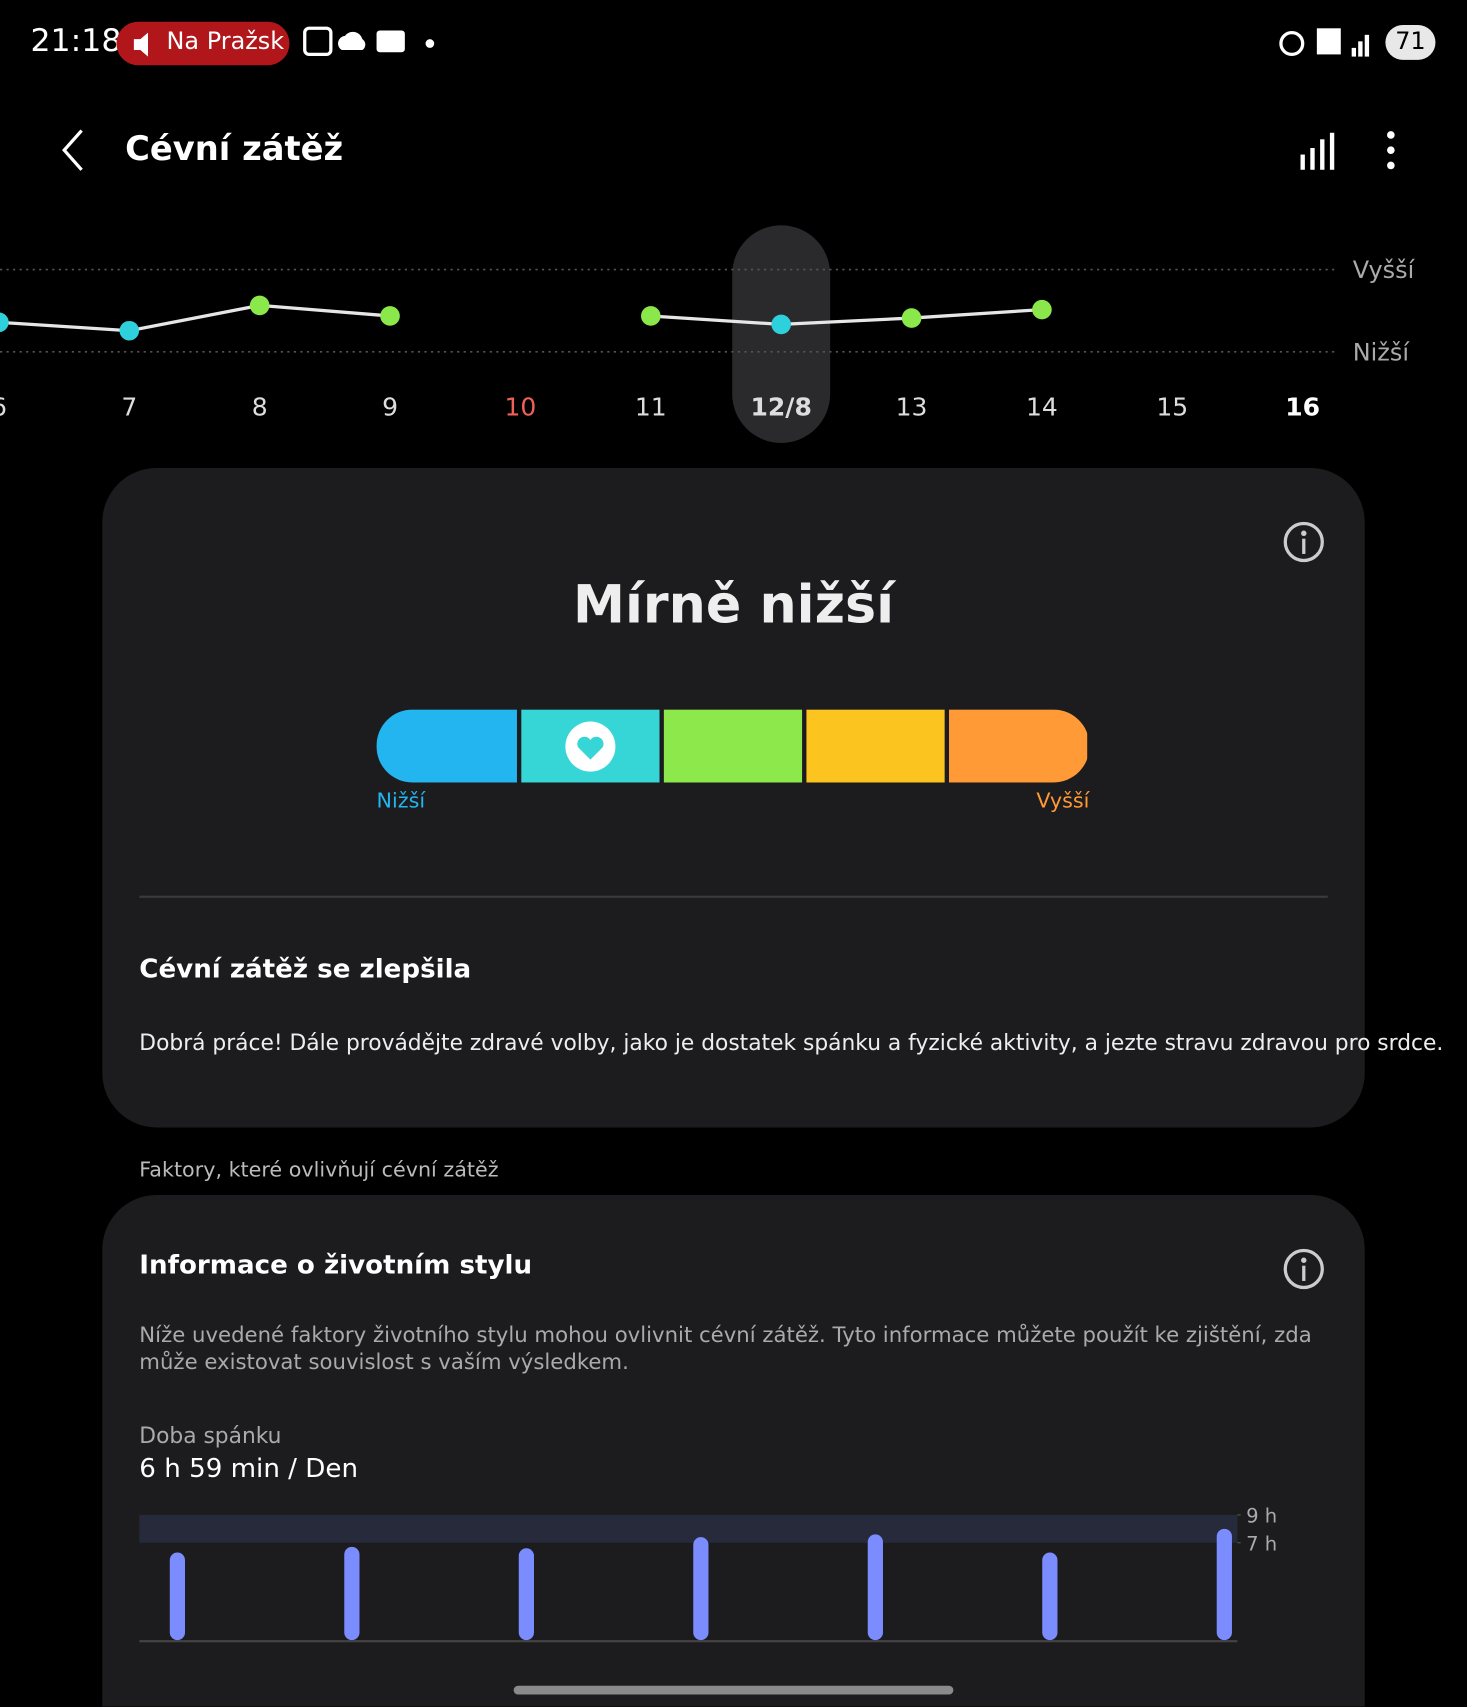 The width and height of the screenshot is (1467, 1707). I want to click on metric-value: 6 h 59 min / Den, so click(249, 1468).